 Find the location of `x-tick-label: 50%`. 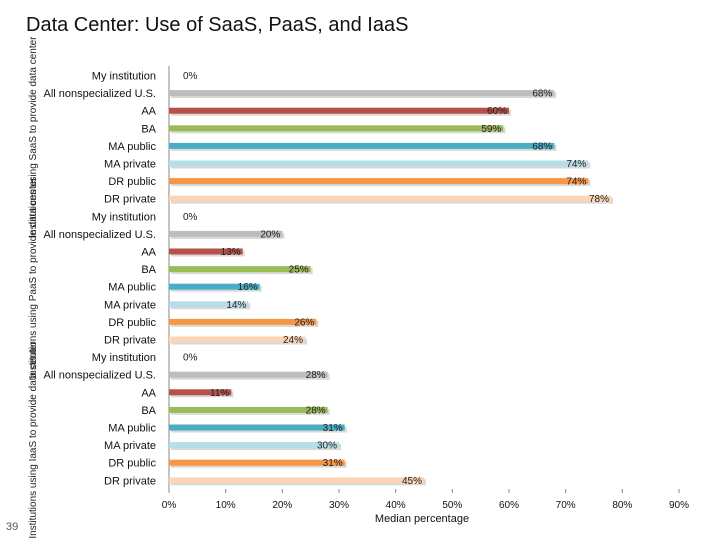

x-tick-label: 50% is located at coordinates (452, 505).